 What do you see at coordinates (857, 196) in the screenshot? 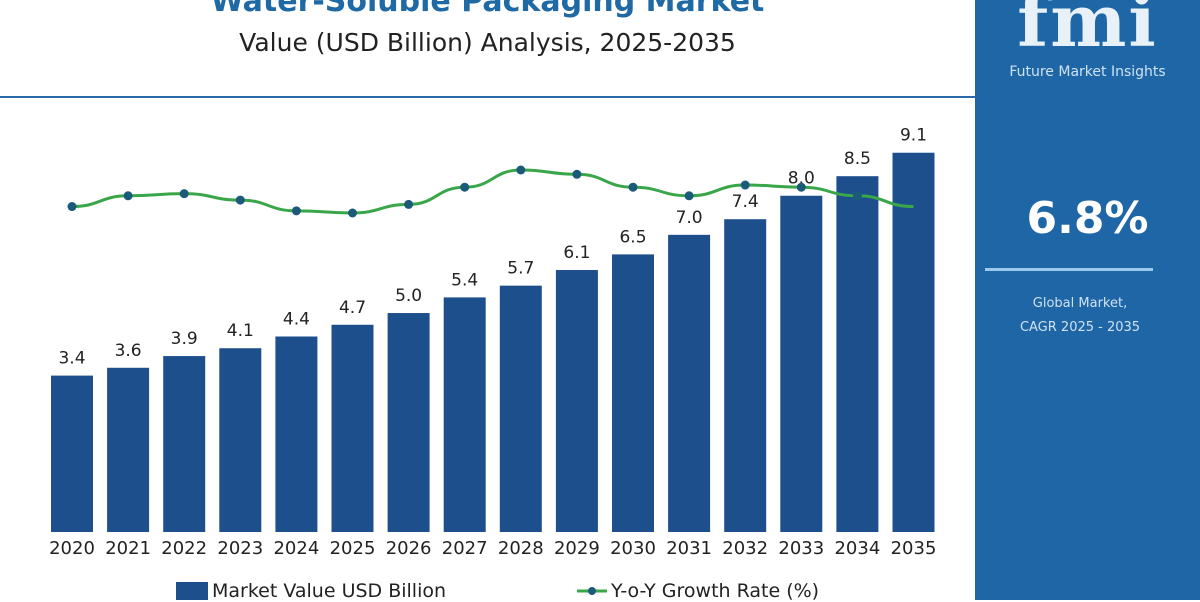
I see `growth-point-2034` at bounding box center [857, 196].